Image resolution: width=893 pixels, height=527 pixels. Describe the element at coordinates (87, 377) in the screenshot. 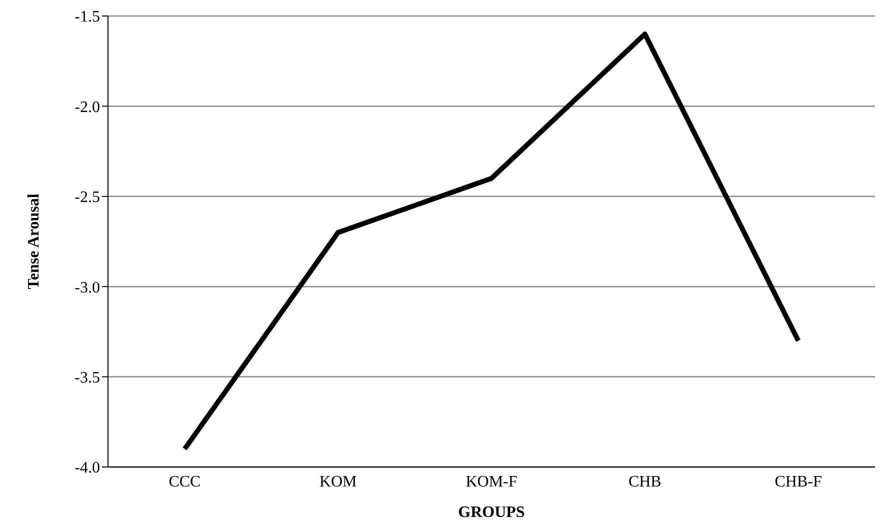

I see `y-tick-label: -3.5` at that location.